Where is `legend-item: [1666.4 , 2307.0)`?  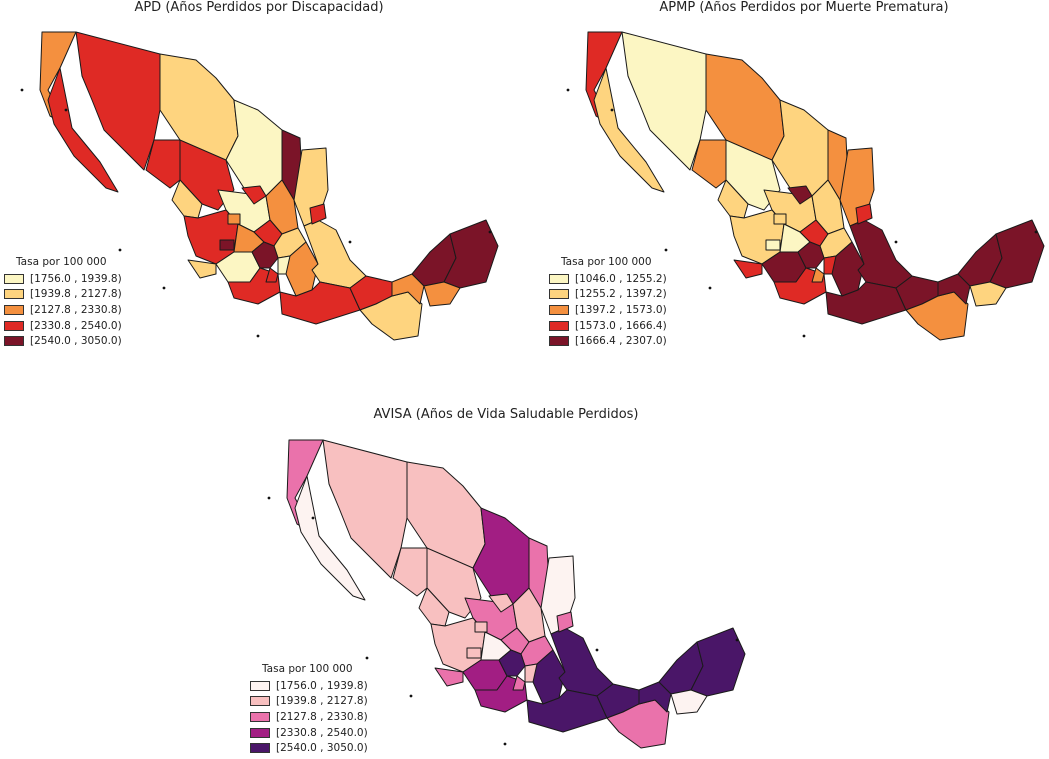
legend-item: [1666.4 , 2307.0) is located at coordinates (608, 341).